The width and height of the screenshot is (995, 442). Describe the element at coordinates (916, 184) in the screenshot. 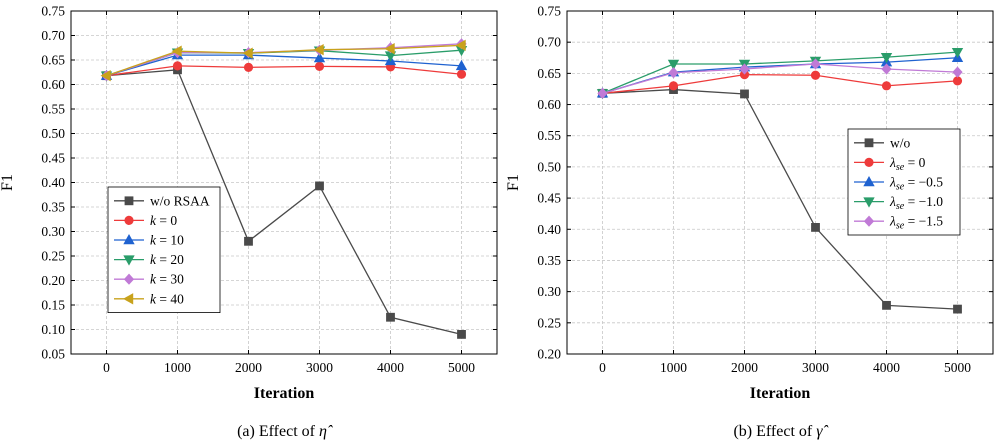

I see `legend-label-2: λse = −0.5` at that location.